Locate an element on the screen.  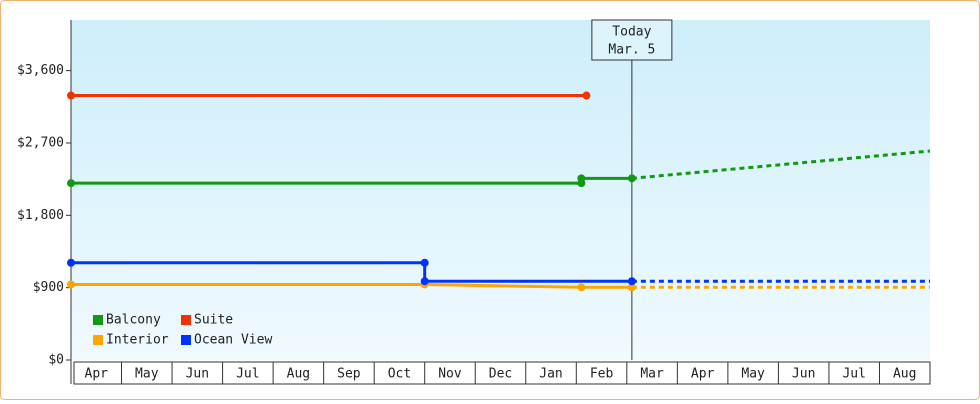
y-tick-label: $3,600 is located at coordinates (40, 70).